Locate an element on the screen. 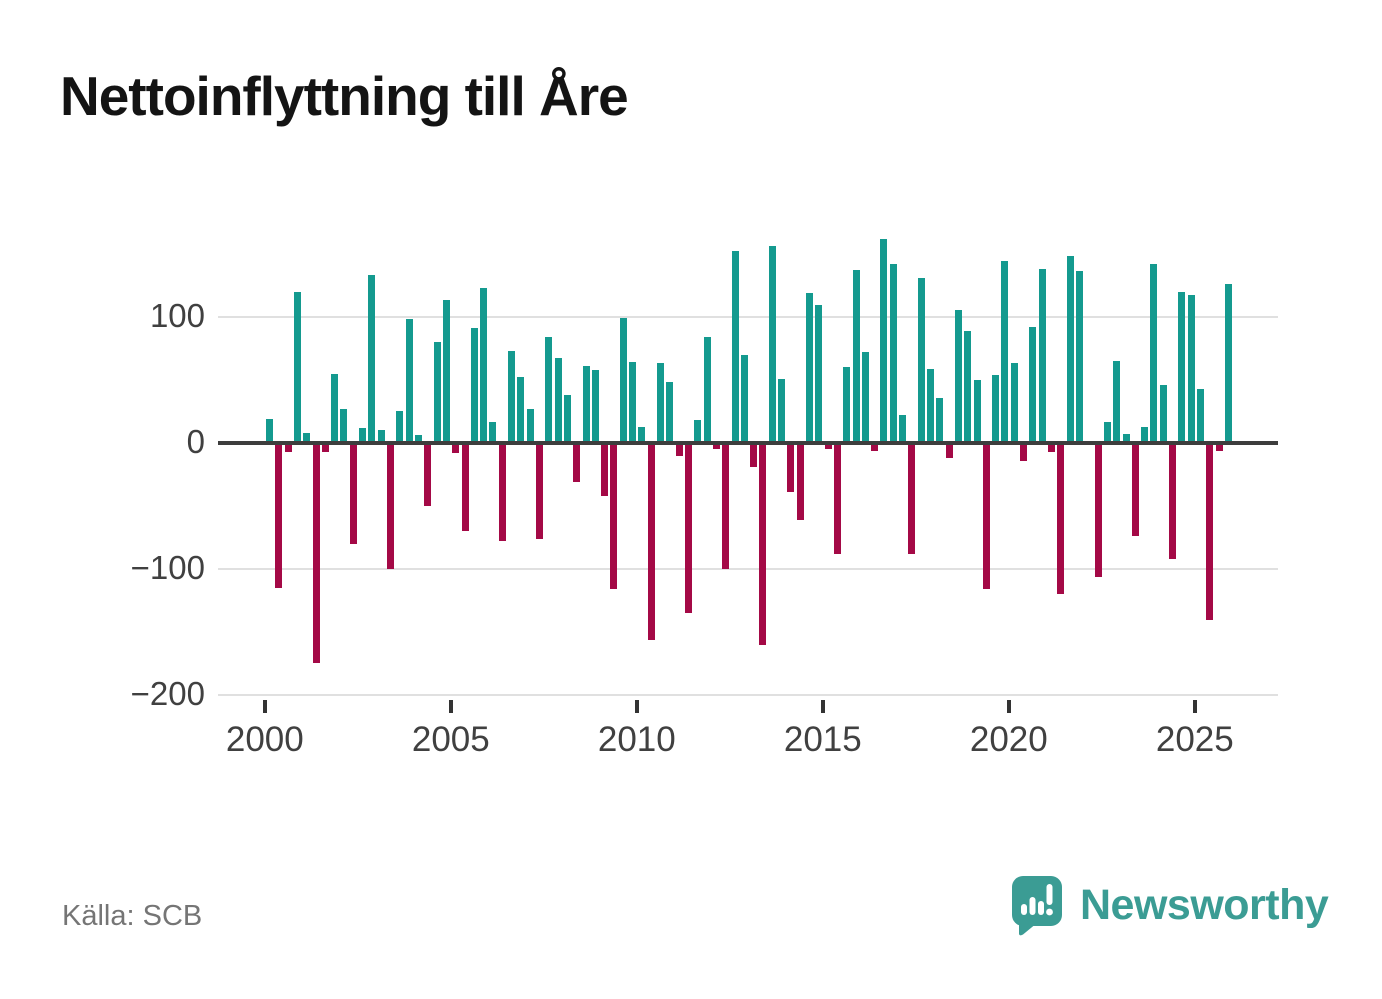  x-tick-2010 is located at coordinates (636, 707).